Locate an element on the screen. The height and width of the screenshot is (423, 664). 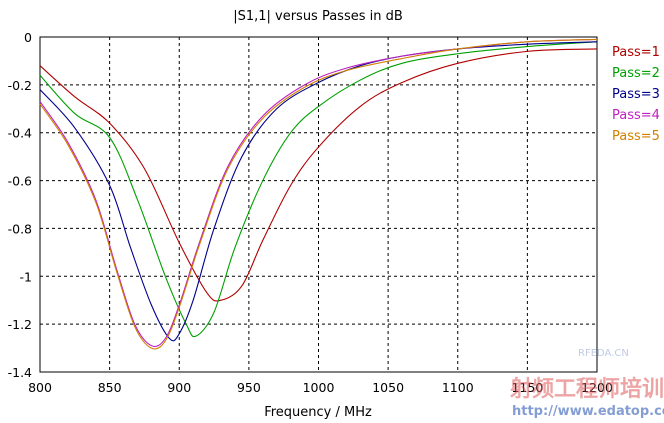
y-tick-label: -0.6 is located at coordinates (20, 181).